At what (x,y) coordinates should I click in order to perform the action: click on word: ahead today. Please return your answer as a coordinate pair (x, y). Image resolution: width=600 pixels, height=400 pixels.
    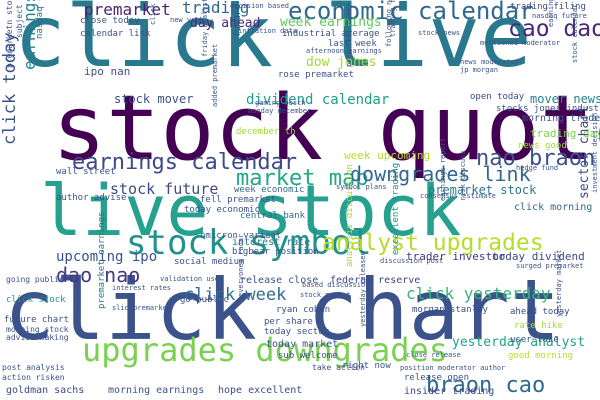
    Looking at the image, I should click on (540, 312).